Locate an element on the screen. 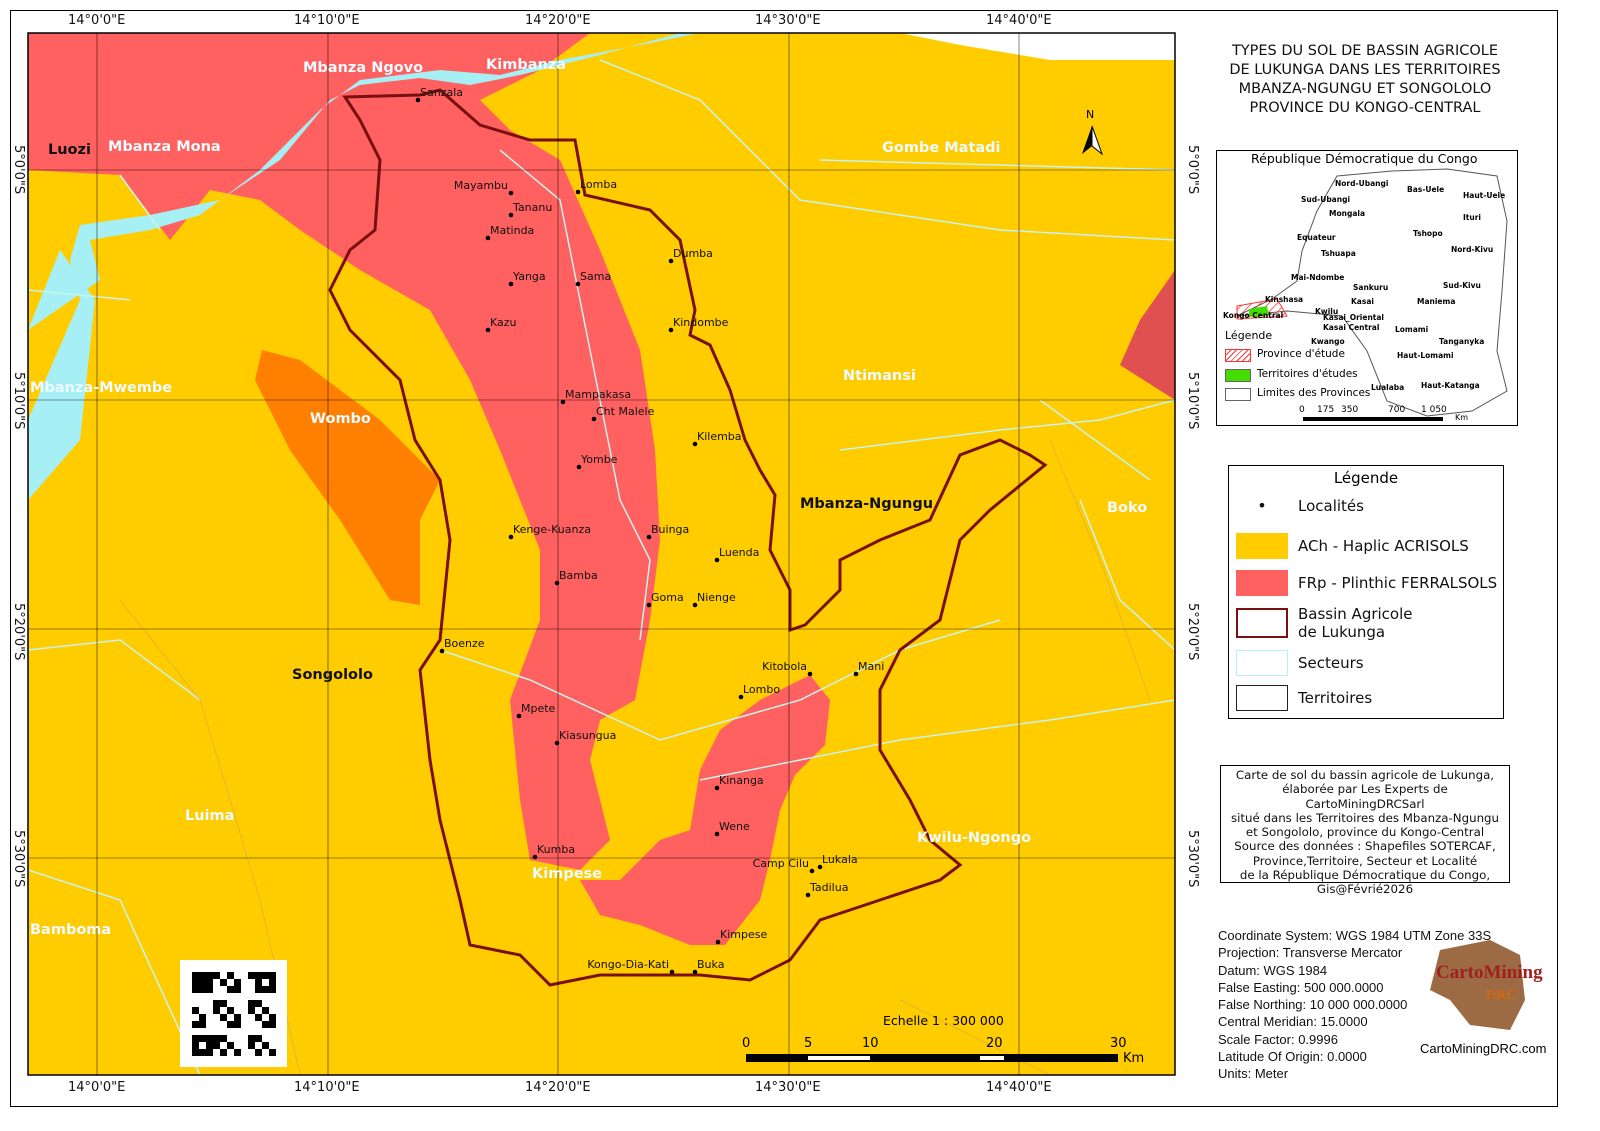 The width and height of the screenshot is (1600, 1131). legend-item-basin: Bassin Agricole de Lukunga is located at coordinates (1355, 623).